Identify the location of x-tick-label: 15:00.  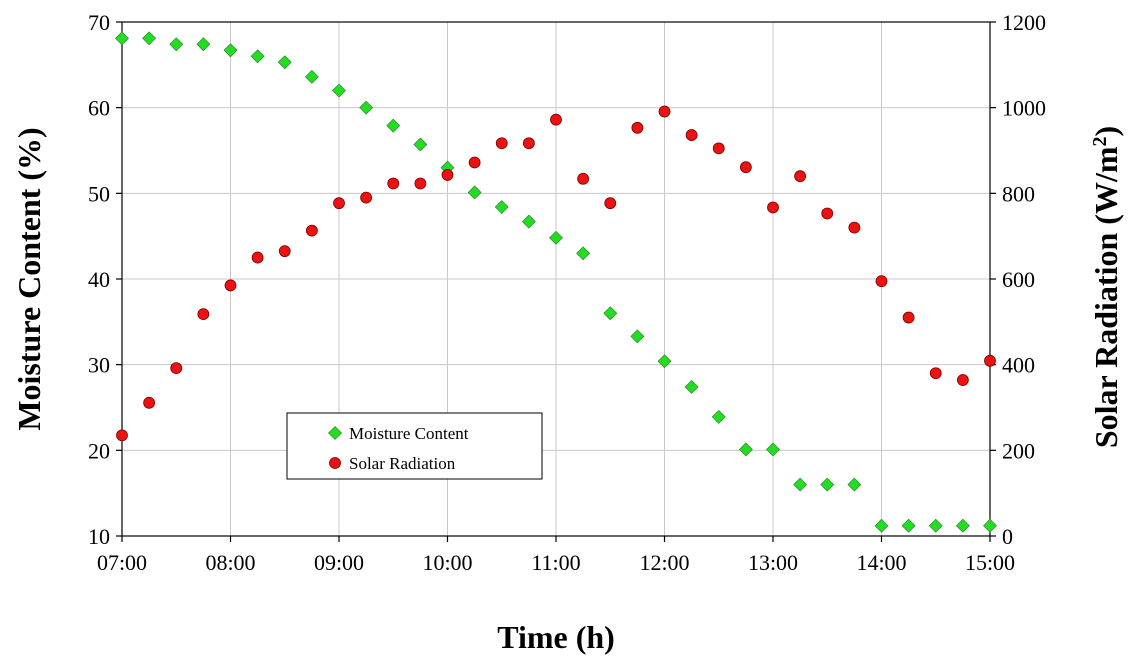
(990, 562).